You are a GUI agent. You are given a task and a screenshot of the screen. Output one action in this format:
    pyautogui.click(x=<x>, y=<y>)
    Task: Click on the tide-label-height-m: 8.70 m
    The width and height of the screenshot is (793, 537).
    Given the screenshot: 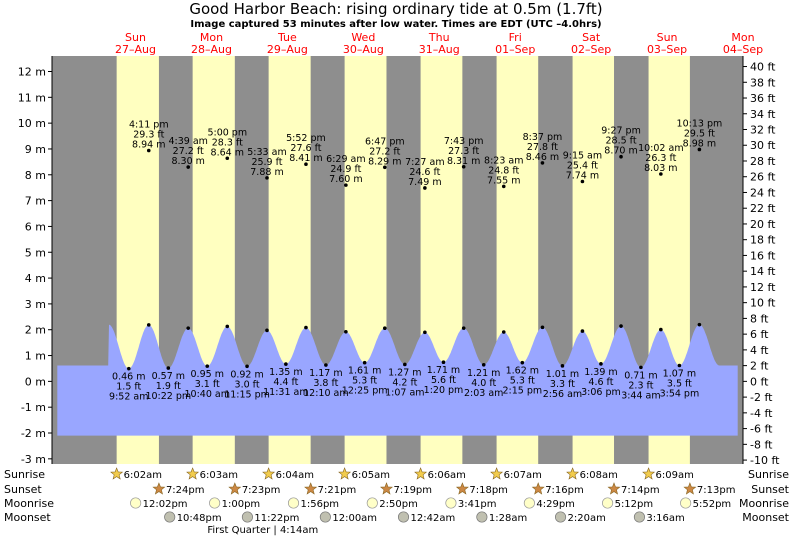 What is the action you would take?
    pyautogui.click(x=620, y=151)
    